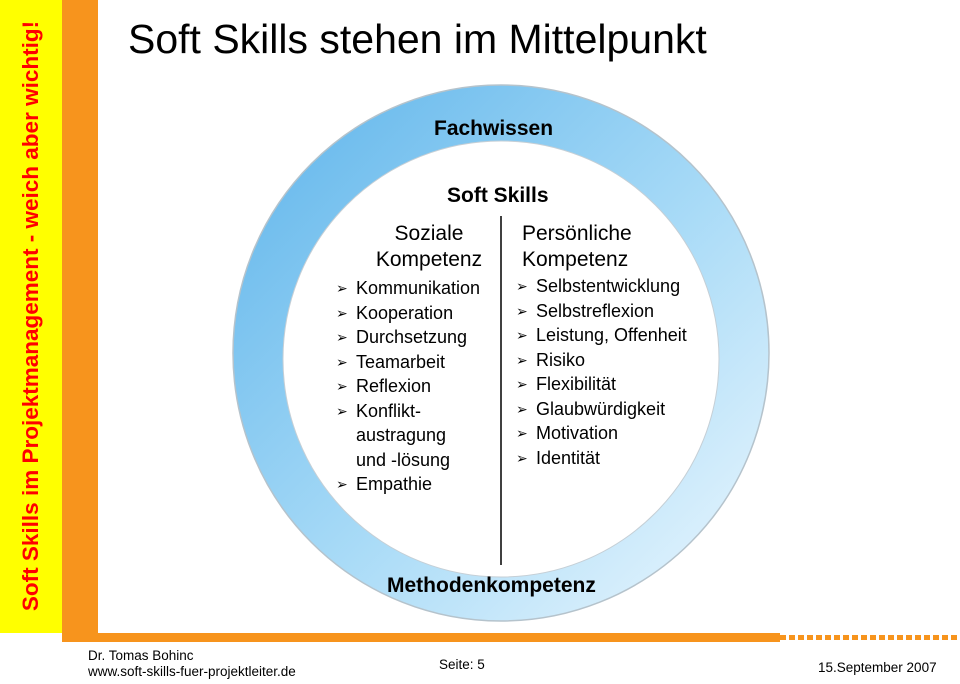 Image resolution: width=960 pixels, height=684 pixels. Describe the element at coordinates (429, 259) in the screenshot. I see `soziale-heading-line2: Kompetenz` at that location.